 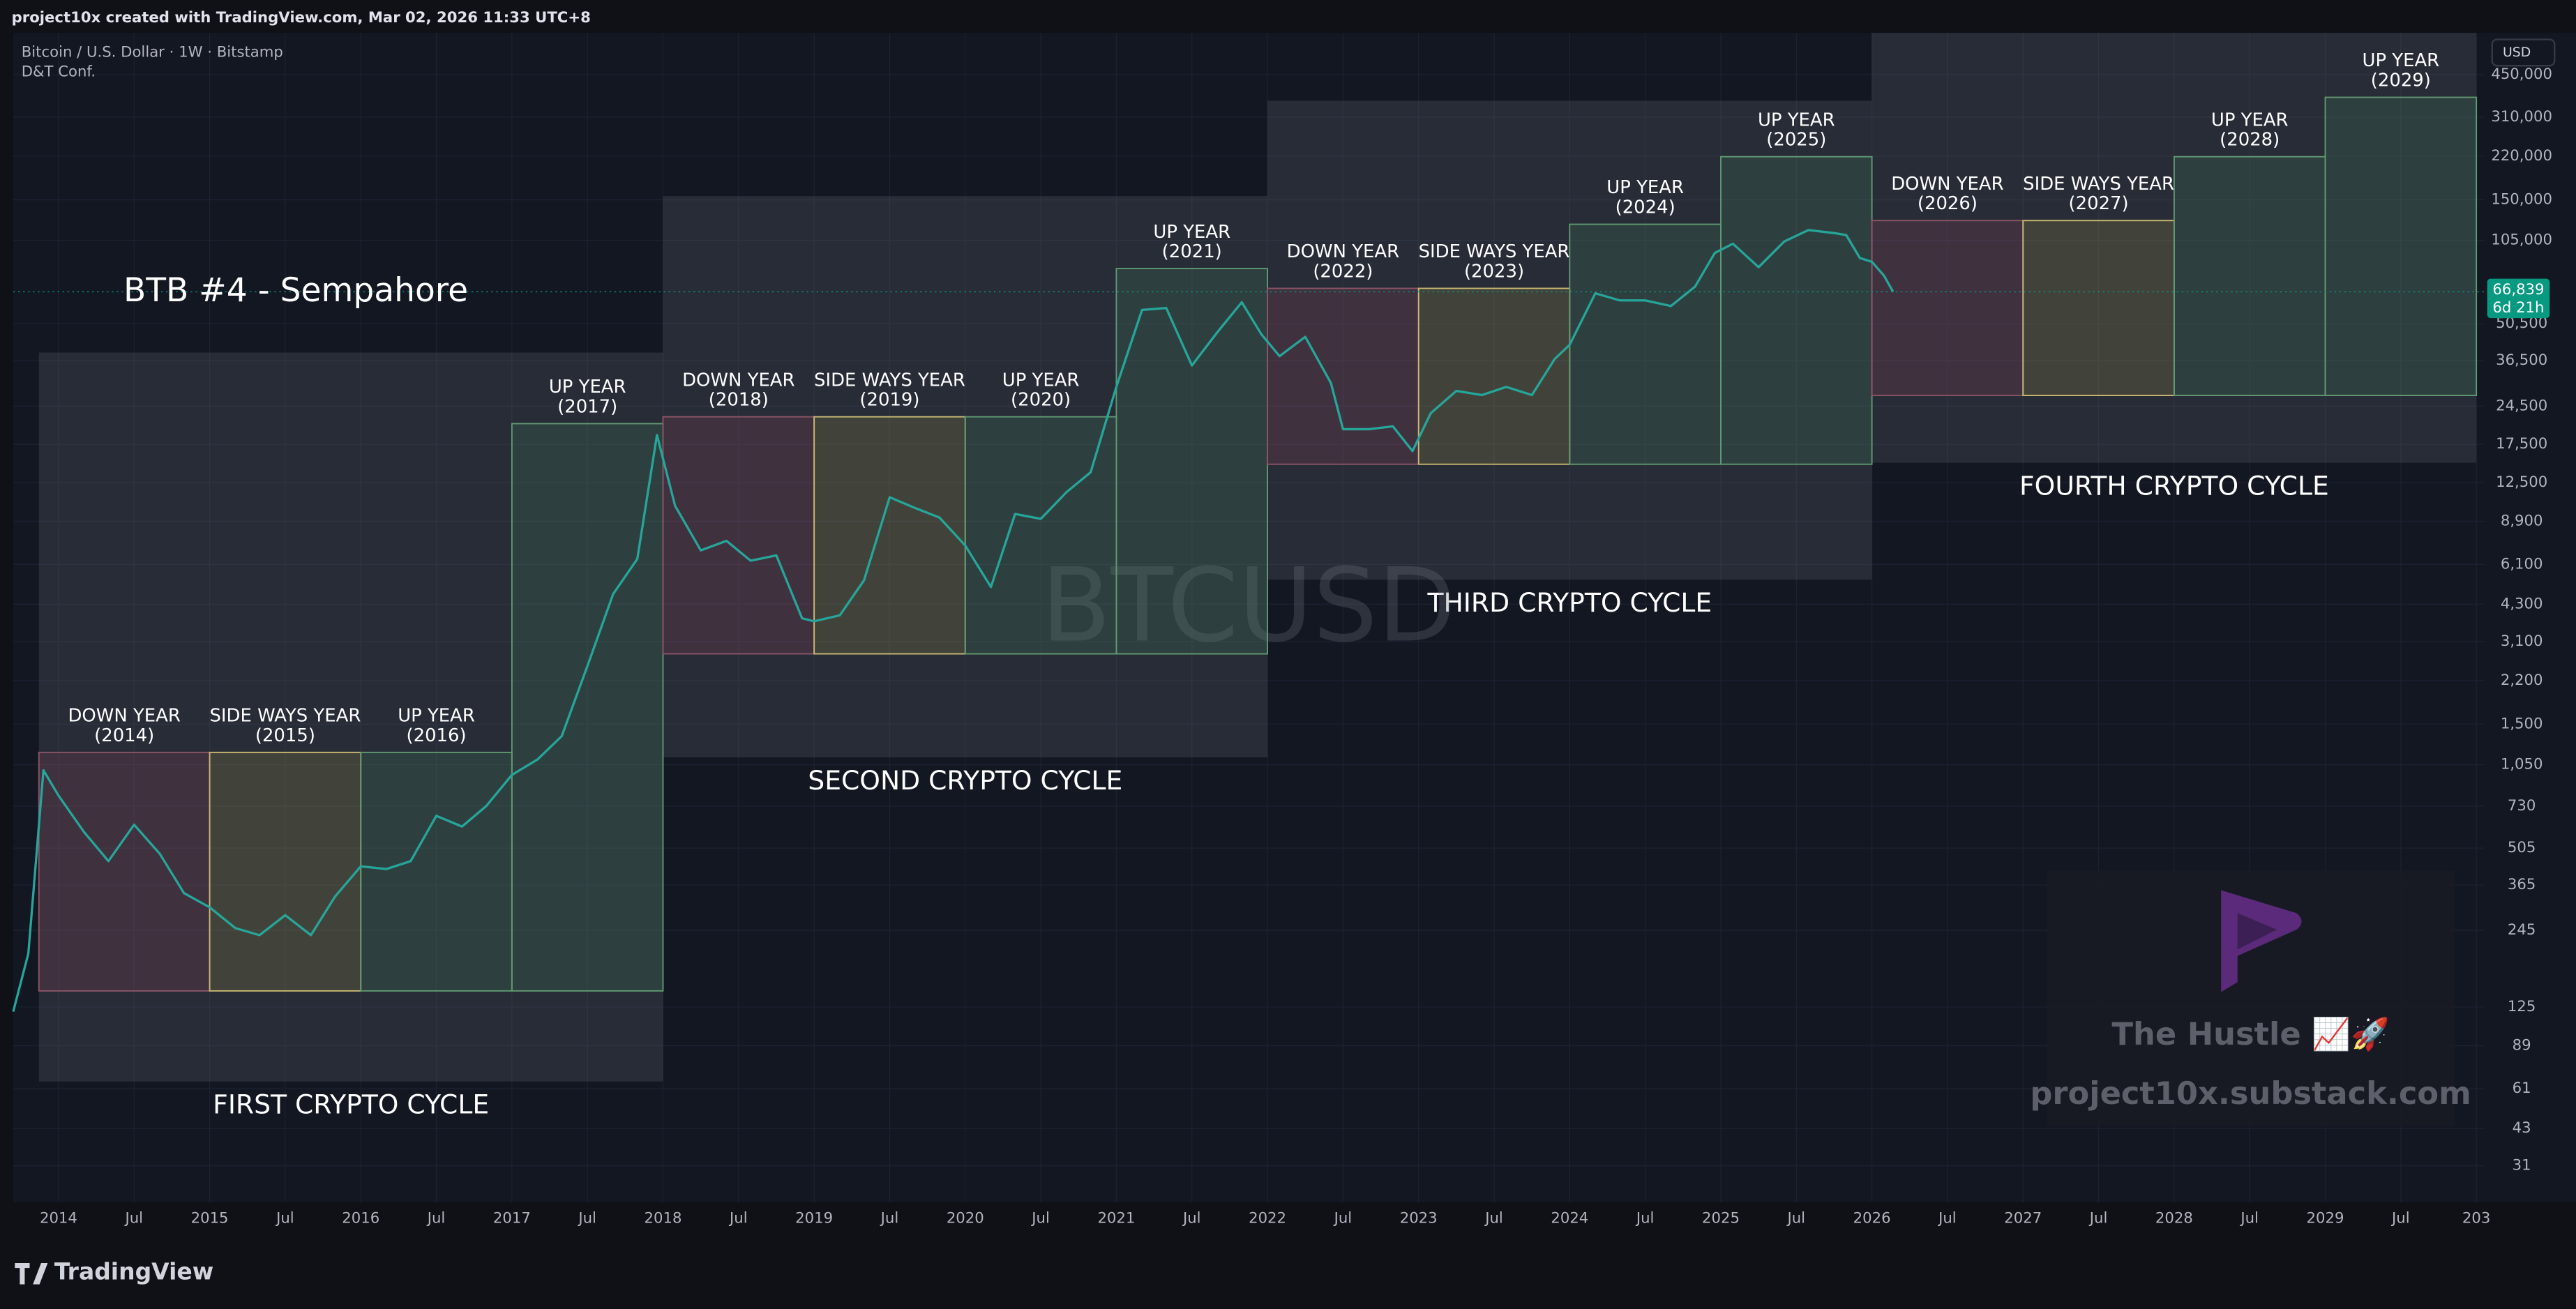 I want to click on y-tick-label: 220,000, so click(x=2521, y=155).